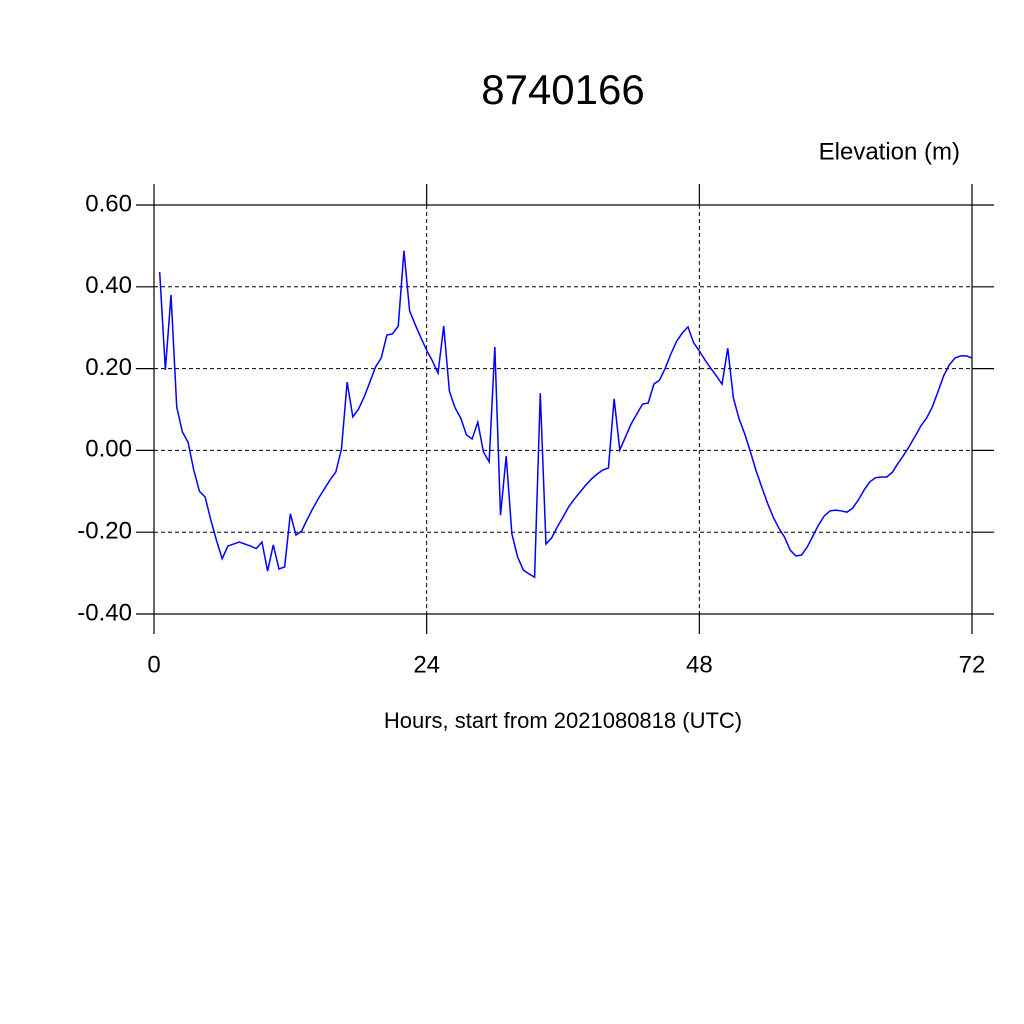 This screenshot has height=1024, width=1024. What do you see at coordinates (699, 664) in the screenshot?
I see `x-tick-label: 48` at bounding box center [699, 664].